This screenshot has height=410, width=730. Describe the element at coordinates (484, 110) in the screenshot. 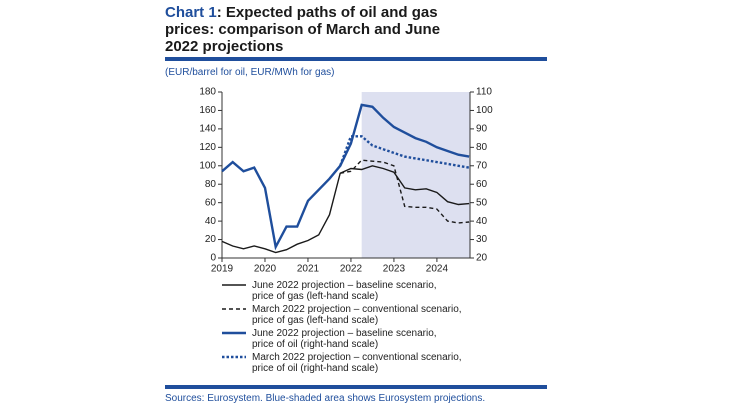

I see `y2-tick-label: 100` at that location.